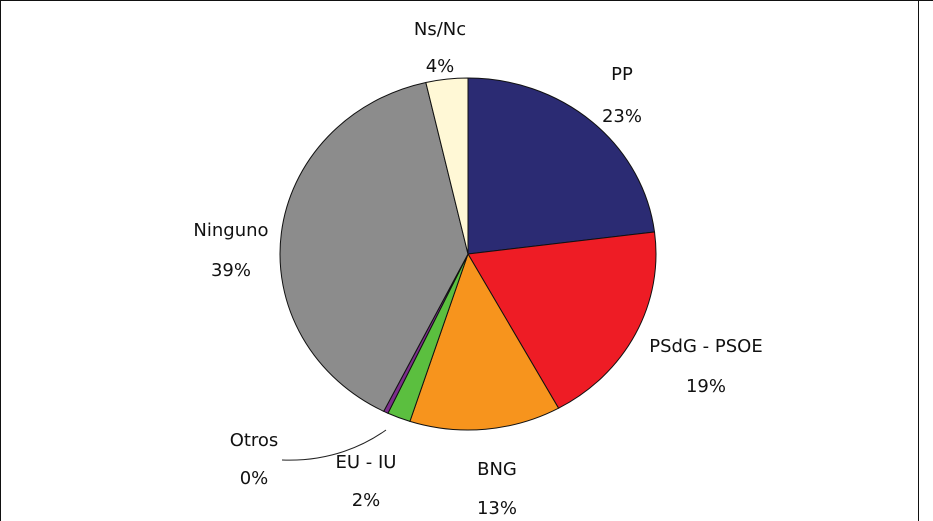  What do you see at coordinates (447, 166) in the screenshot?
I see `pie-slice-ns-nc` at bounding box center [447, 166].